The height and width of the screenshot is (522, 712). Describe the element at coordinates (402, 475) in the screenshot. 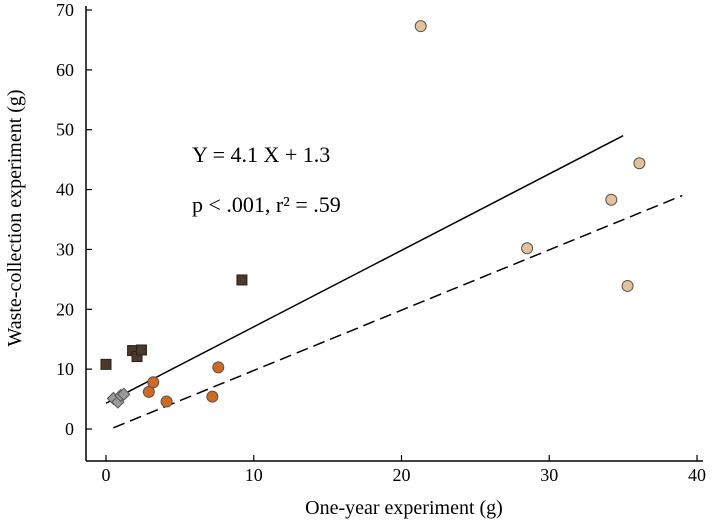

I see `x-tick-label: 20` at that location.